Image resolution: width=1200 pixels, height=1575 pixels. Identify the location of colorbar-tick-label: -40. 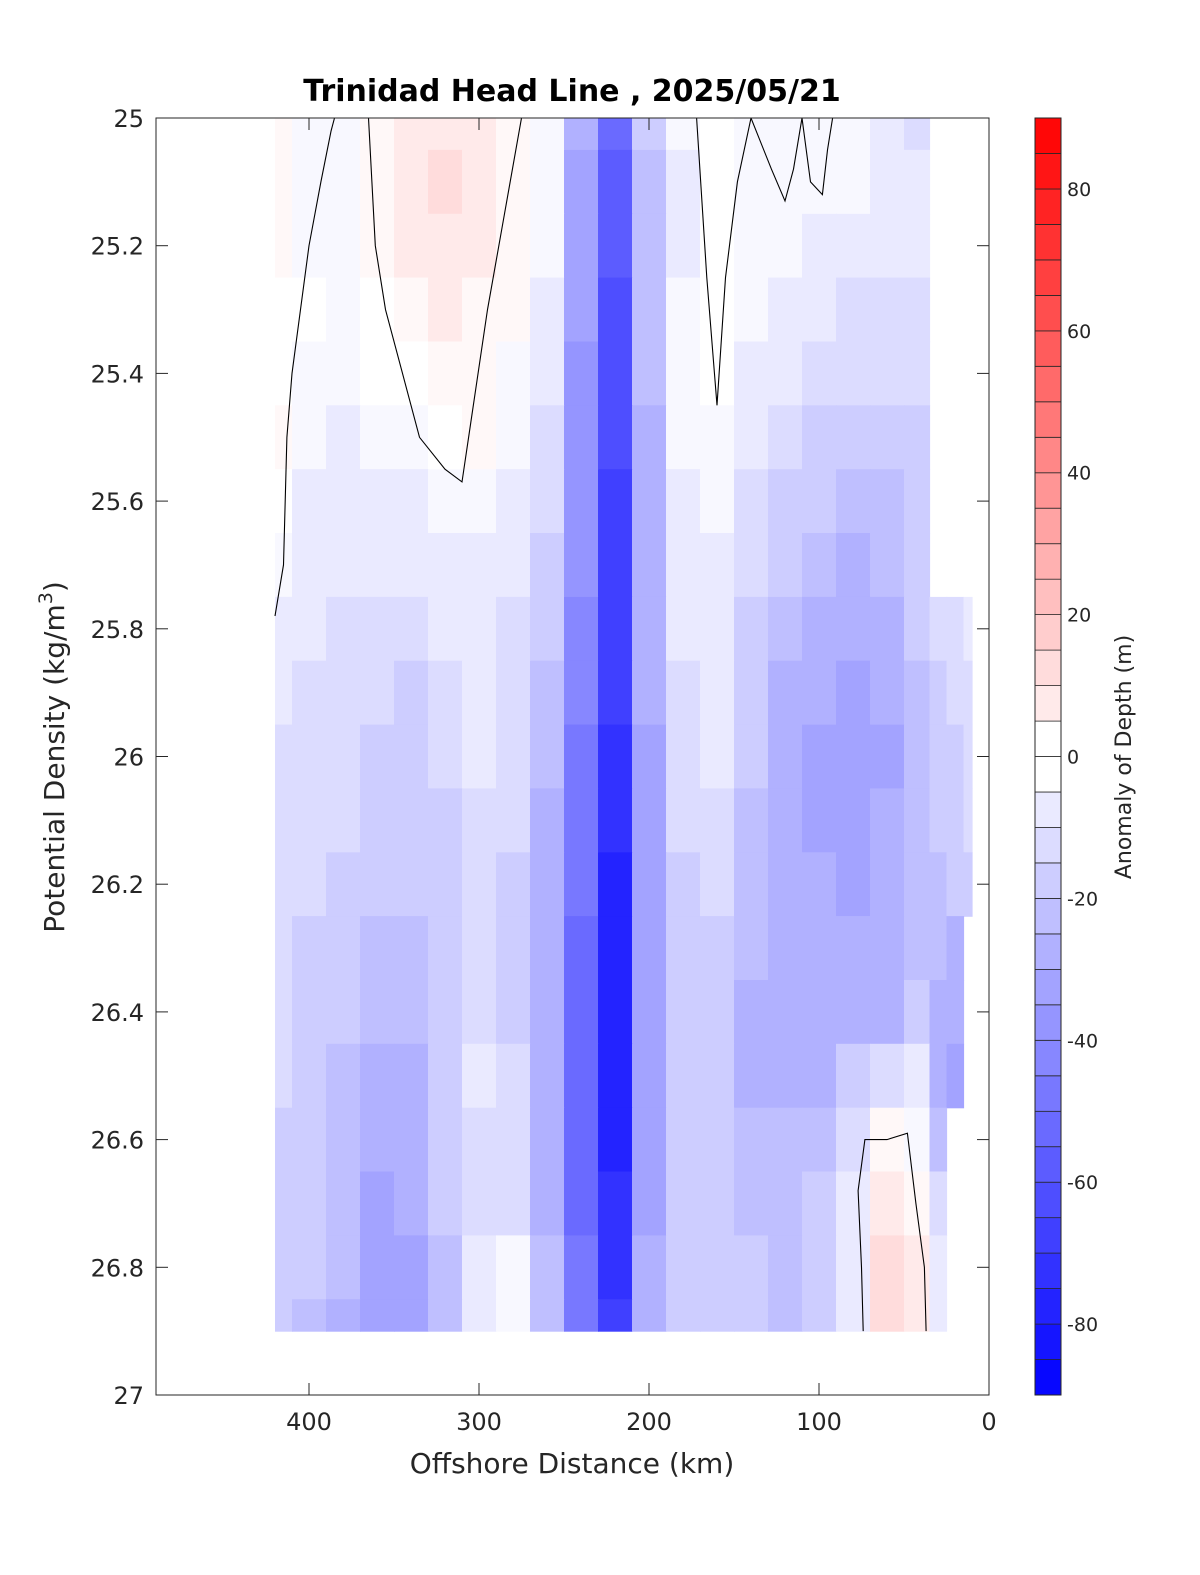
(1082, 1041).